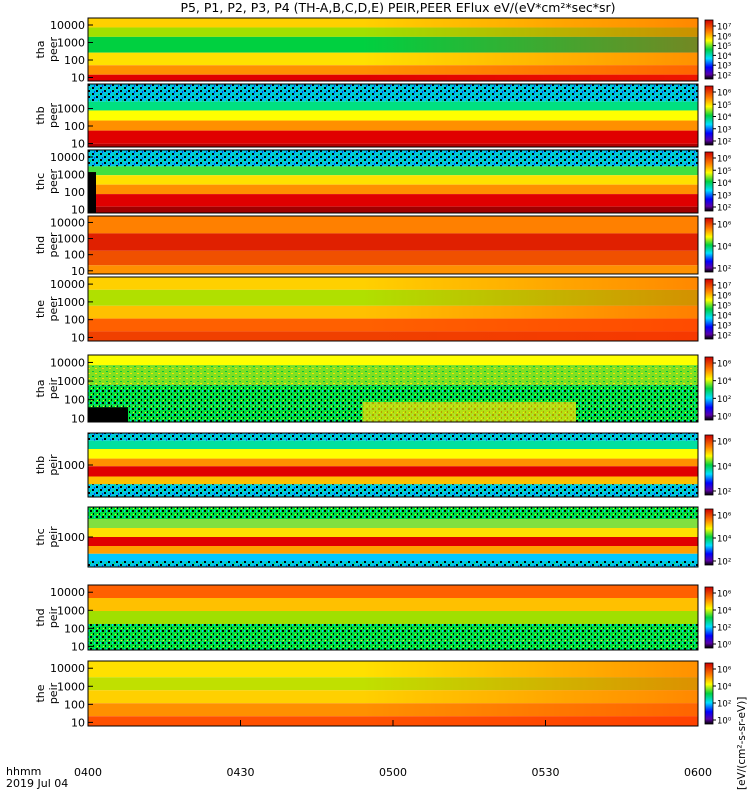 This screenshot has height=800, width=750. I want to click on x-tick-label: 0400, so click(88, 772).